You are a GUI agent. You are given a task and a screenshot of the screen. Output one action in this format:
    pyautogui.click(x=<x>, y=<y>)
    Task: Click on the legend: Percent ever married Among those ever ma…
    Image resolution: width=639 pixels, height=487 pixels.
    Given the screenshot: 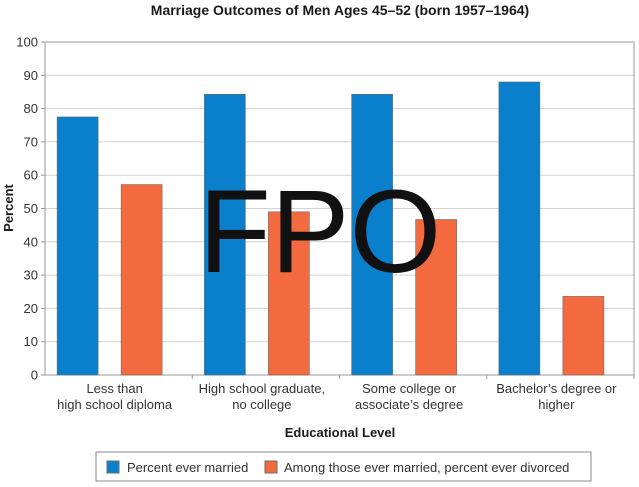 What is the action you would take?
    pyautogui.click(x=343, y=466)
    